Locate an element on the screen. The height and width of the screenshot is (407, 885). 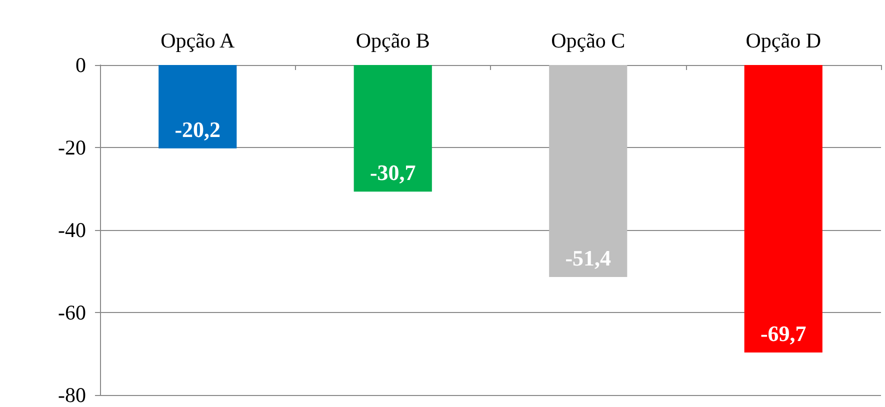
data-label: -69,7 is located at coordinates (783, 333).